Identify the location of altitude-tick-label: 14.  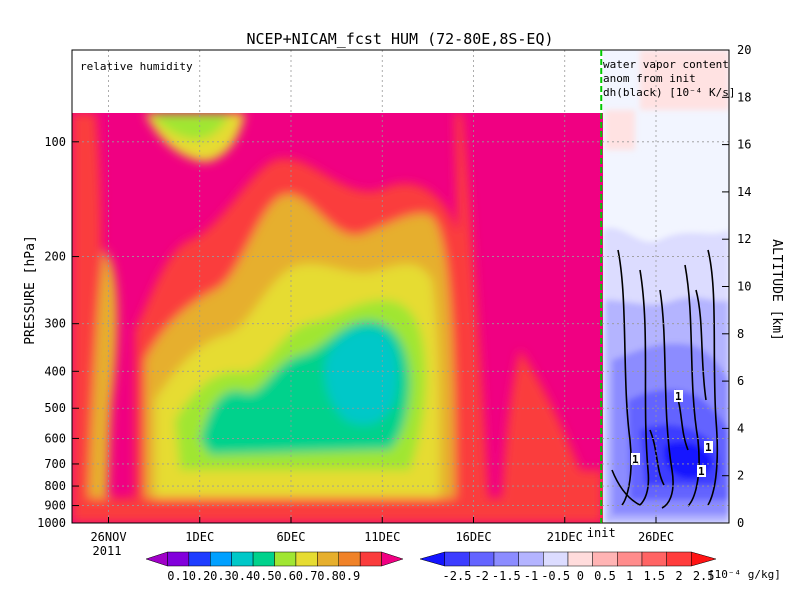
(744, 192).